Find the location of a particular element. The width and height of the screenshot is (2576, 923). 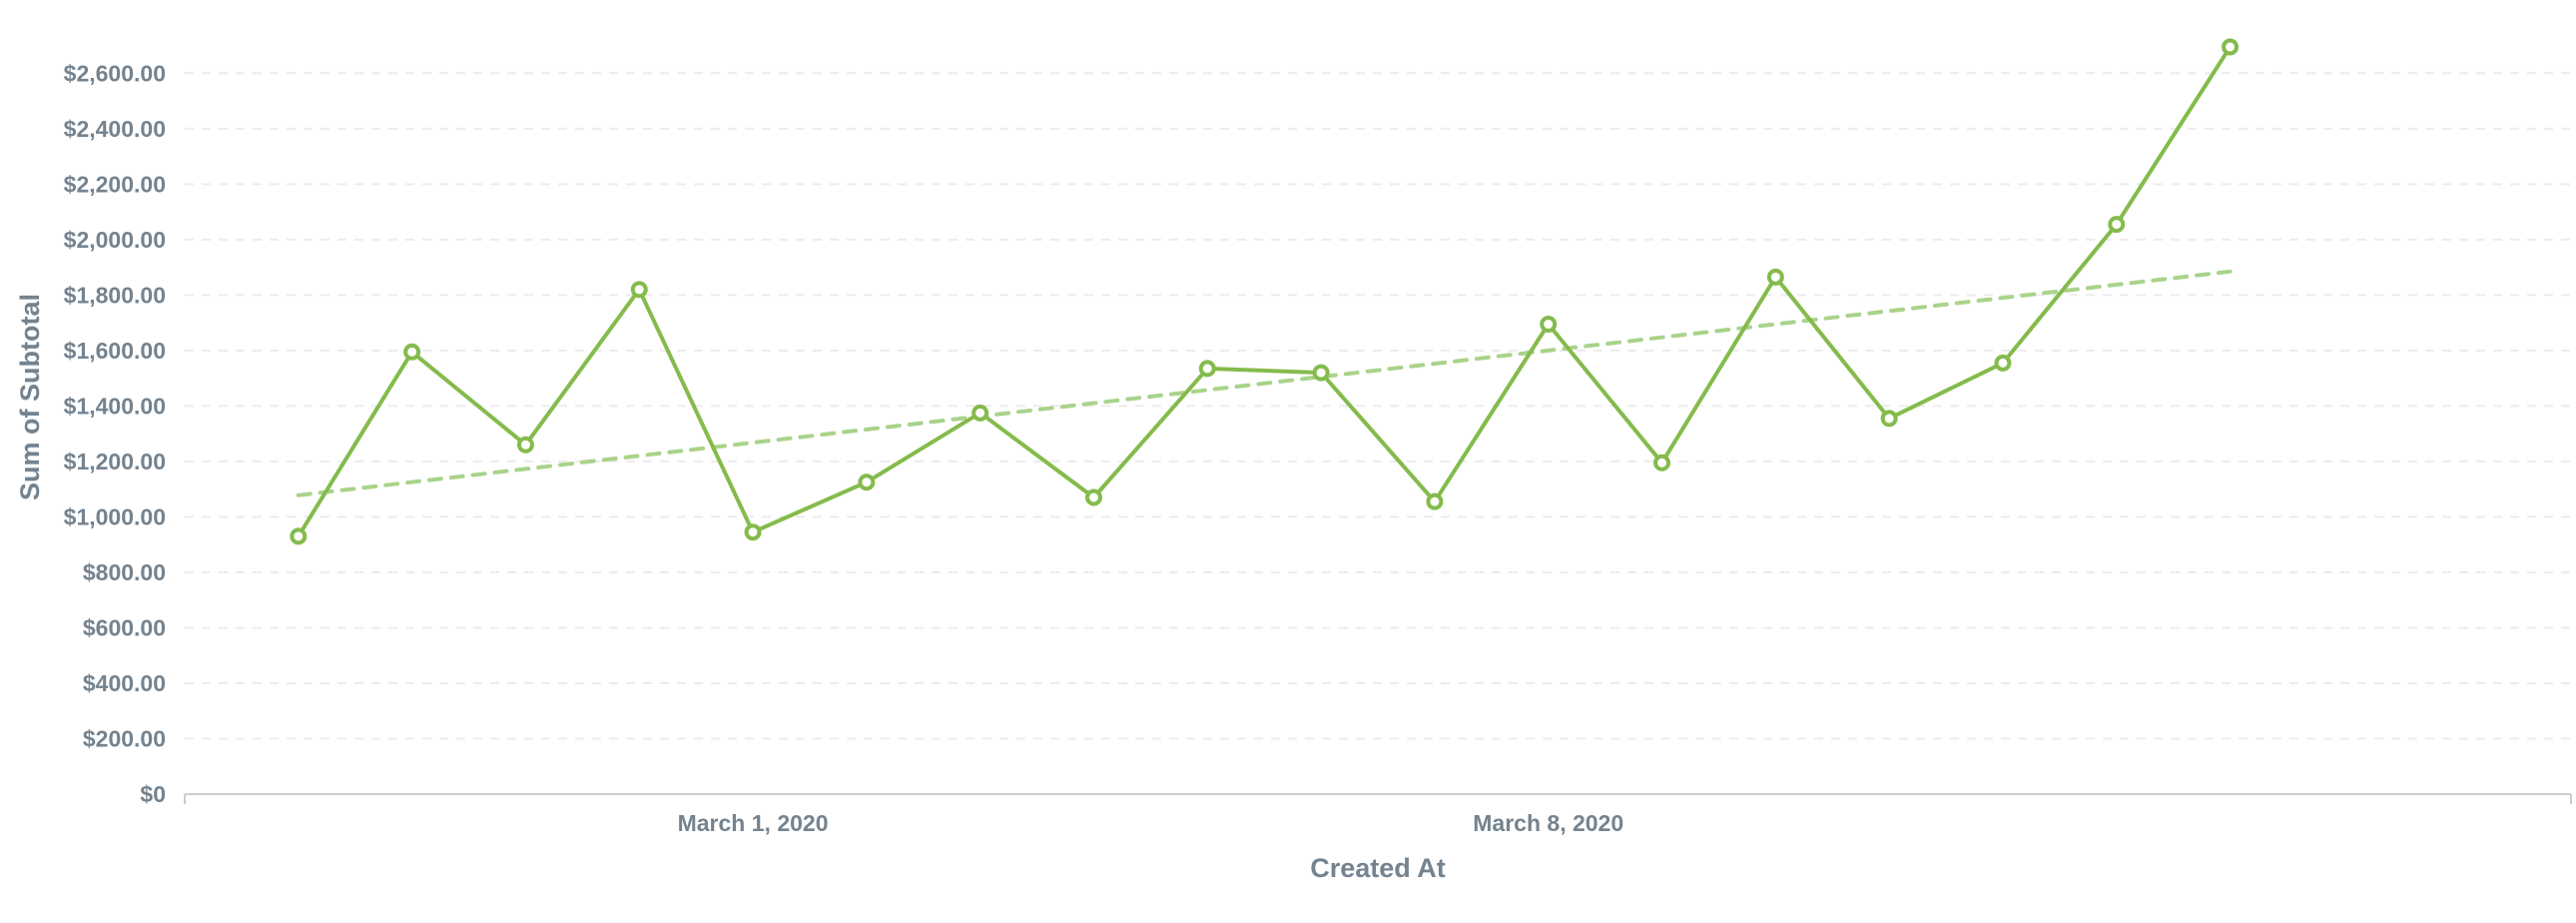

x-tick-label: March 1, 2020 is located at coordinates (753, 823).